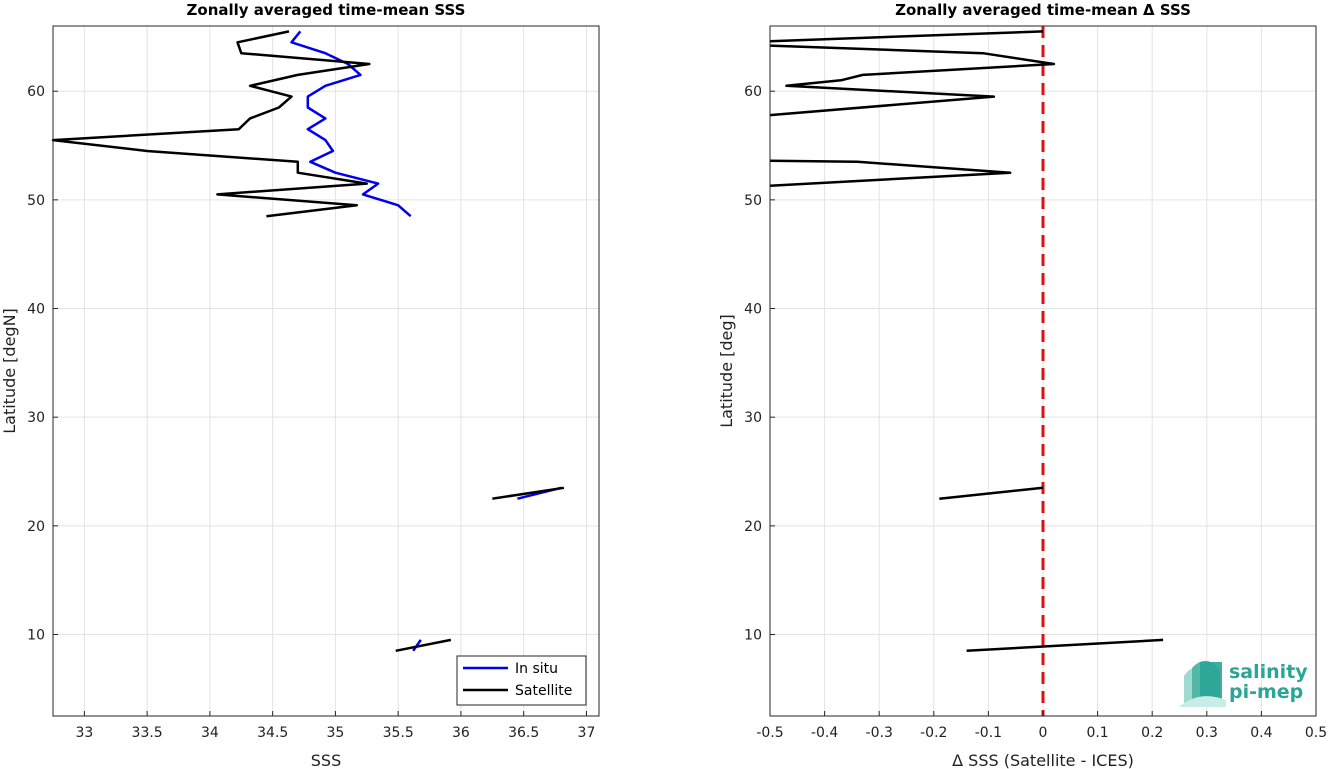 This screenshot has height=769, width=1330. Describe the element at coordinates (147, 733) in the screenshot. I see `x-tick-label: 33.5` at that location.